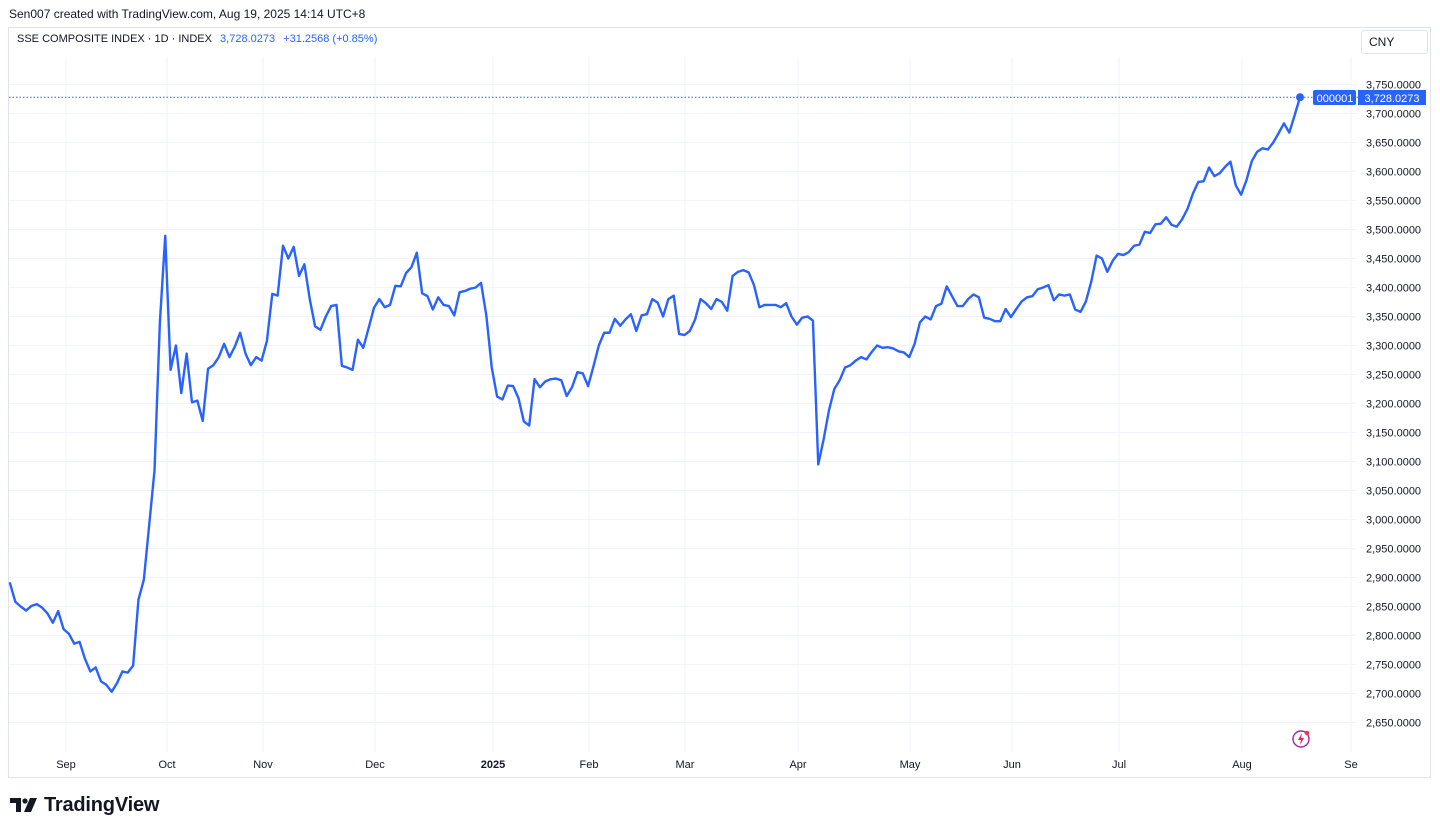 The image size is (1440, 834). What do you see at coordinates (1301, 739) in the screenshot?
I see `lightning-bolt-icon` at bounding box center [1301, 739].